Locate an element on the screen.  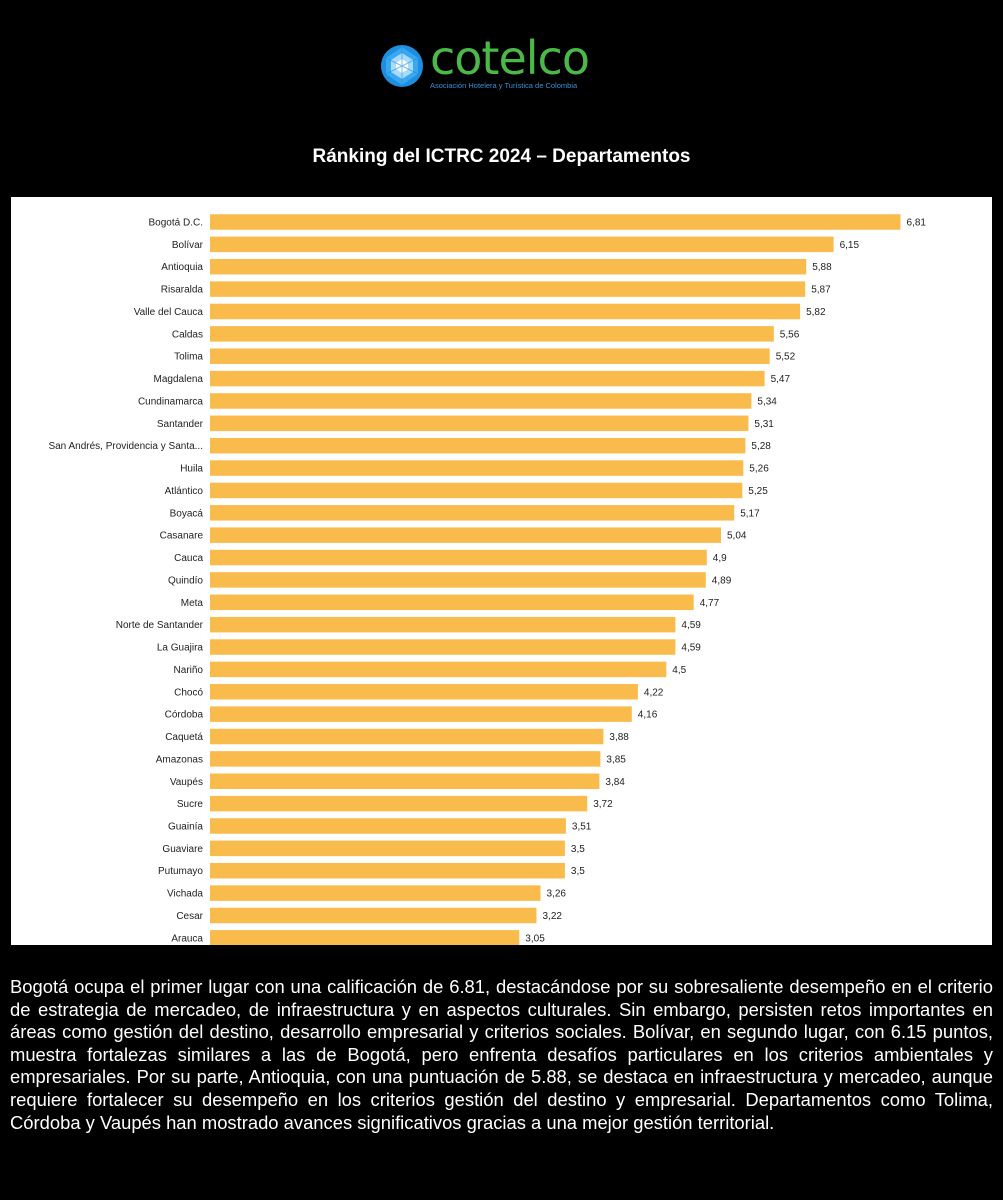
category-label: Antioquia is located at coordinates (182, 267).